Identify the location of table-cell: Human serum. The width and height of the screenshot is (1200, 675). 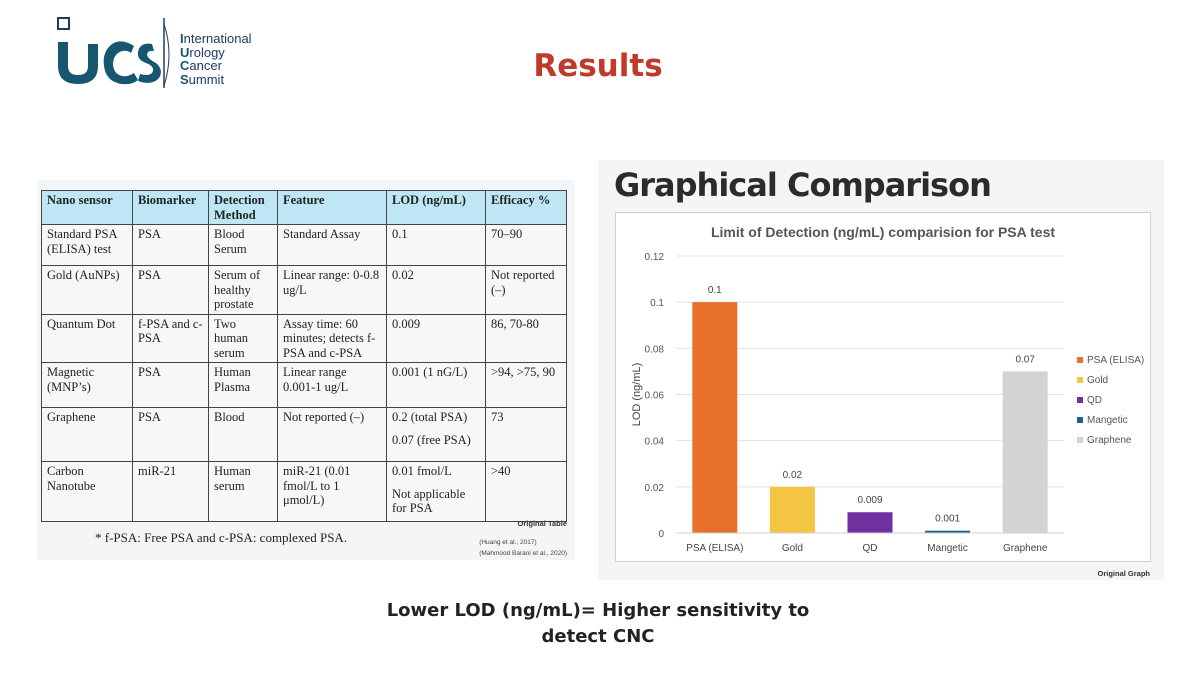
(243, 491).